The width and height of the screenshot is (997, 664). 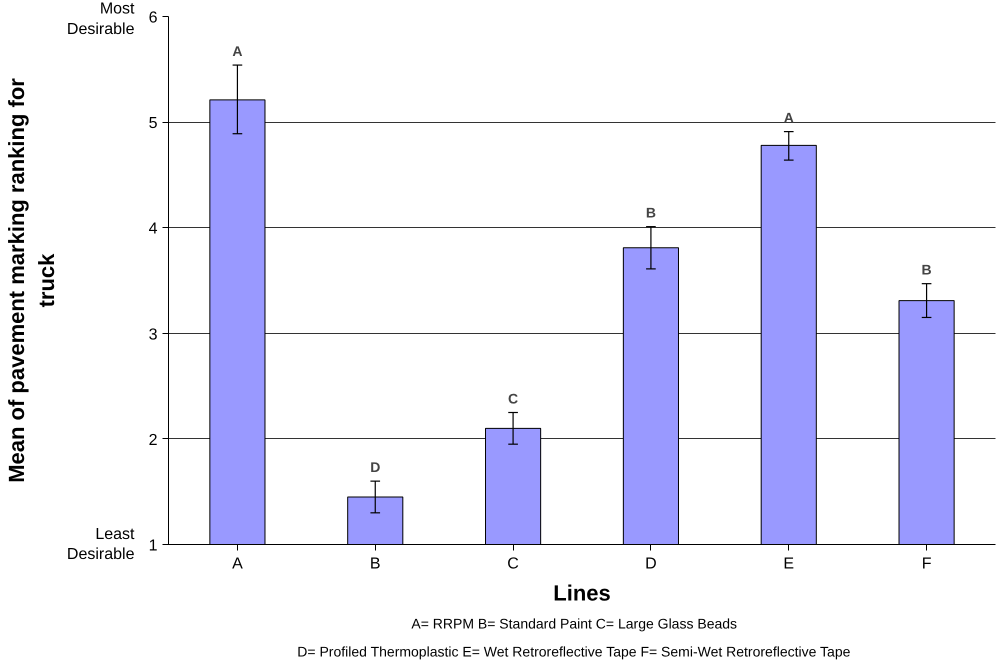 What do you see at coordinates (153, 546) in the screenshot?
I see `y-tick-label: 1` at bounding box center [153, 546].